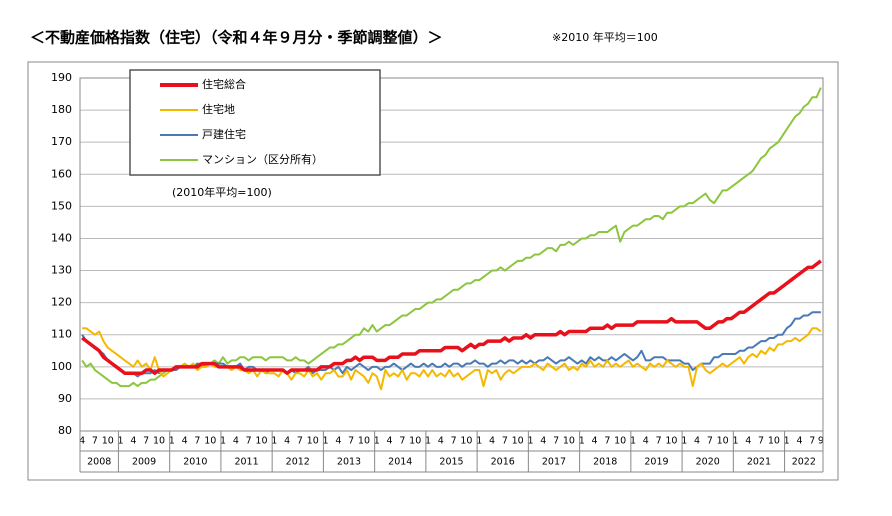 This screenshot has width=892, height=516. What do you see at coordinates (61, 366) in the screenshot?
I see `y-tick-label: 100` at bounding box center [61, 366].